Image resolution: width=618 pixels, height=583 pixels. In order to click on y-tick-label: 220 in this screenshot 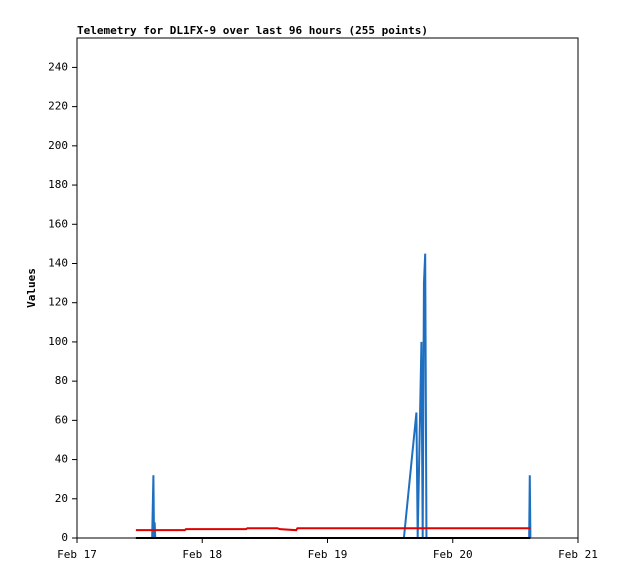, I will do `click(58, 106)`.